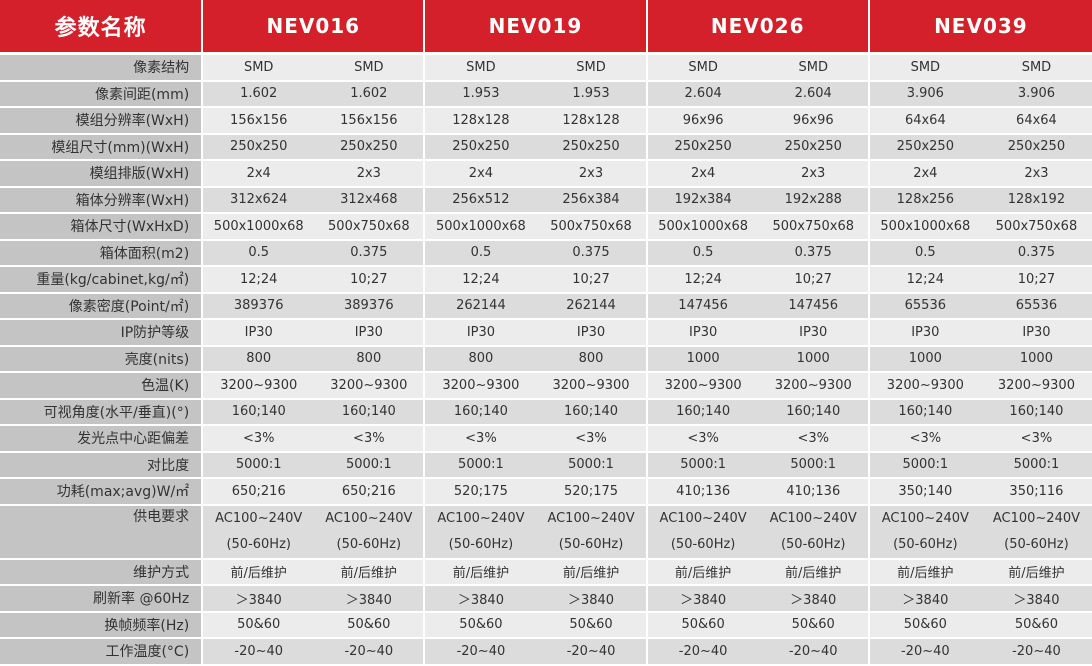 The width and height of the screenshot is (1092, 666). Describe the element at coordinates (259, 306) in the screenshot. I see `value-cell: 389376` at that location.